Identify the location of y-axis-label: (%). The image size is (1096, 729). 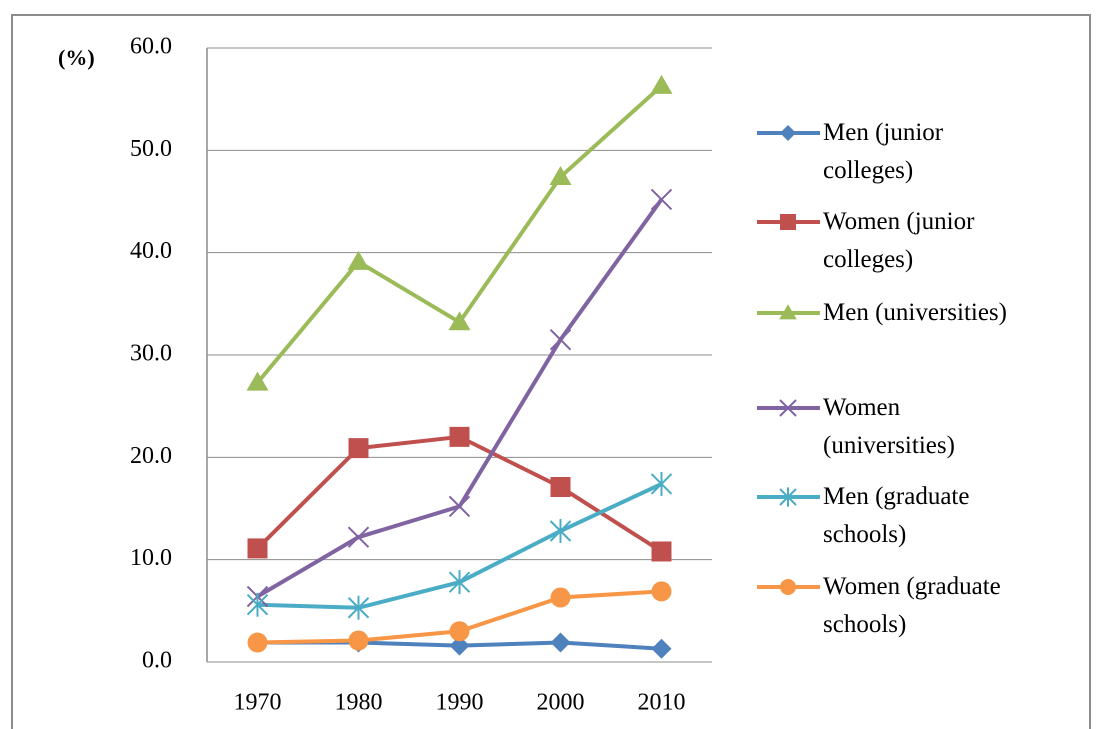
(76, 57).